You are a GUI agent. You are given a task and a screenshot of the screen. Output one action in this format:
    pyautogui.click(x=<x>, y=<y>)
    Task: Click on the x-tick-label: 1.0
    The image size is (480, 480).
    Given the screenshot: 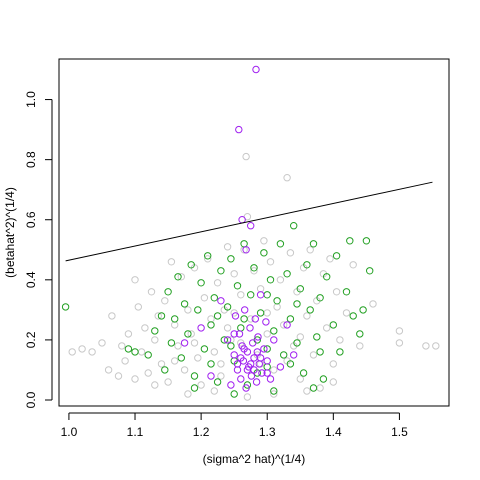 What is the action you would take?
    pyautogui.click(x=69, y=432)
    